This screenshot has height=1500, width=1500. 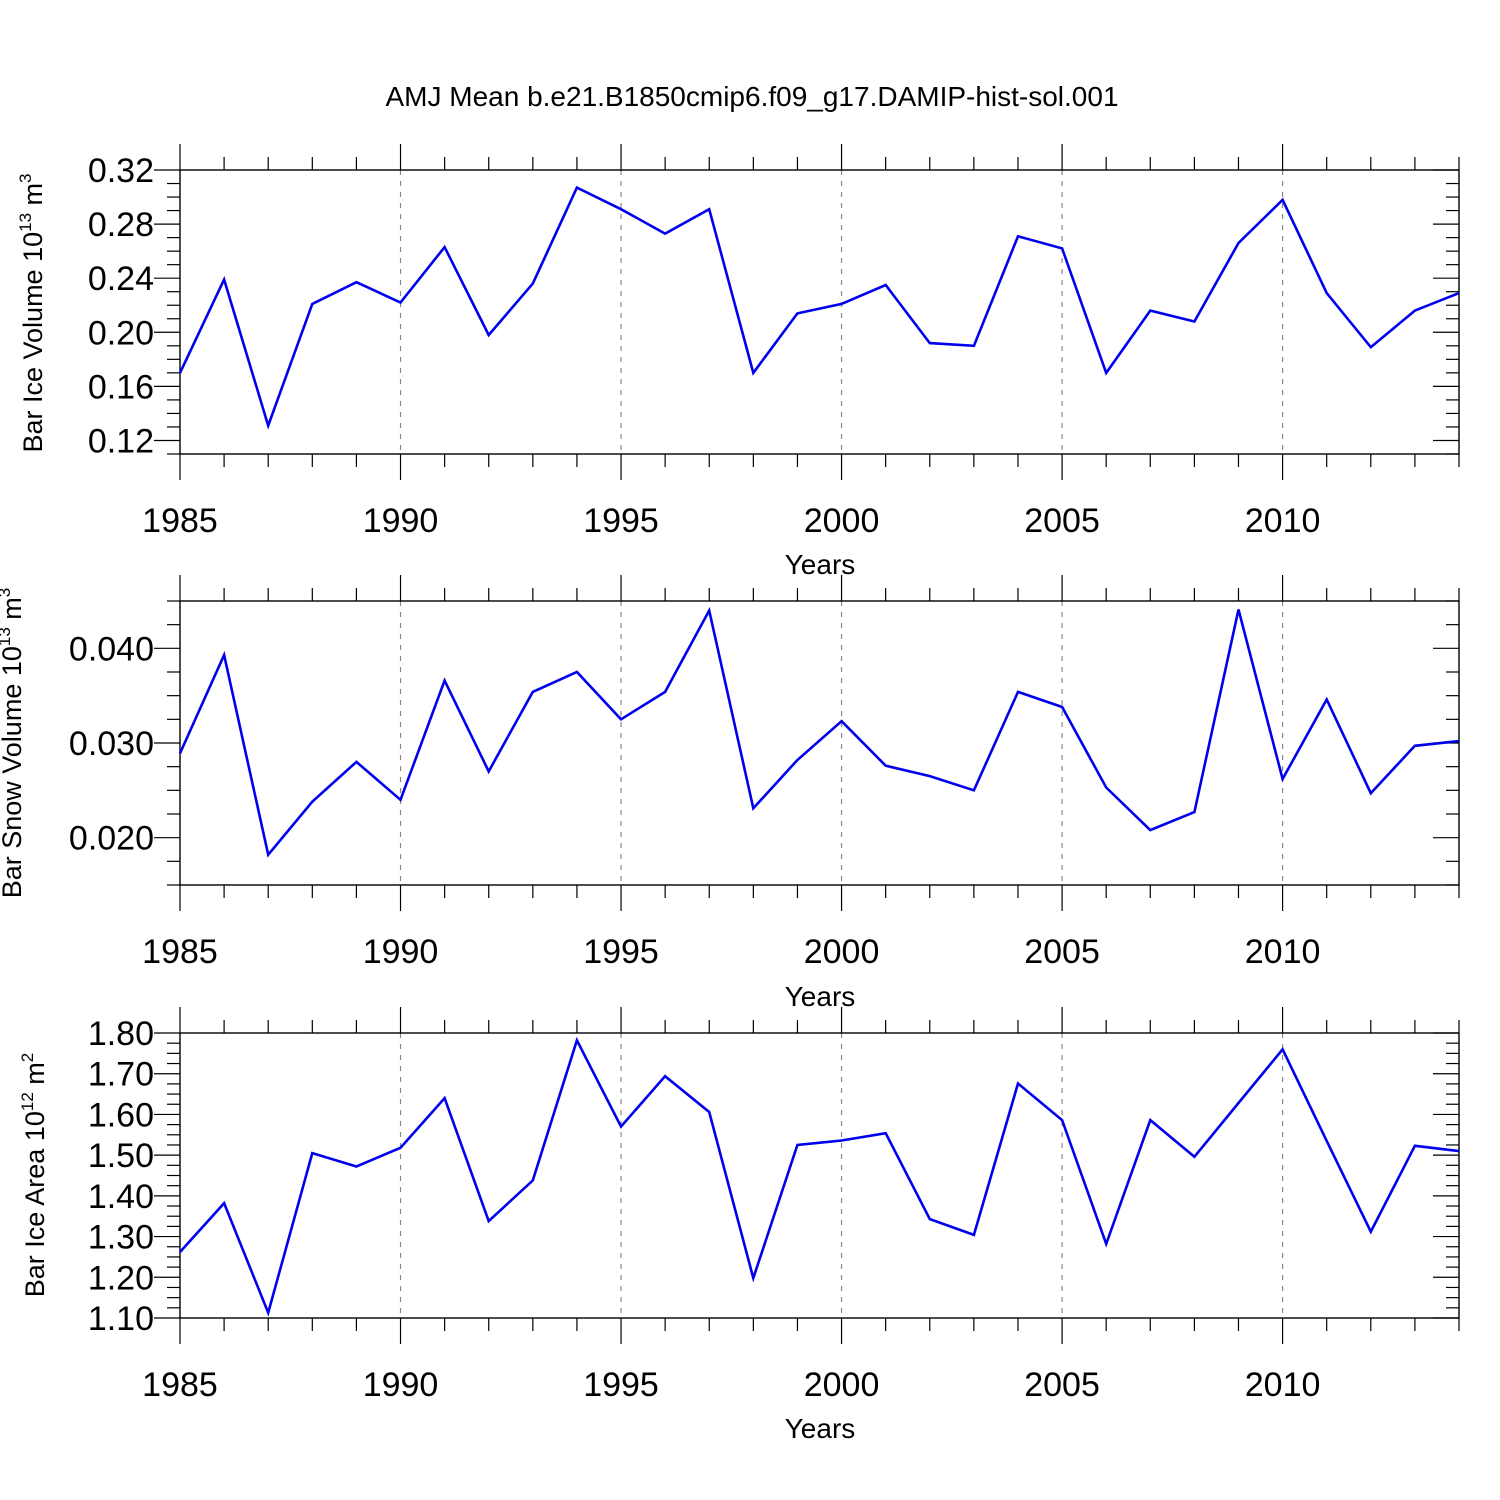 I want to click on ice-area-y-tick-label: 1.20, so click(x=121, y=1278).